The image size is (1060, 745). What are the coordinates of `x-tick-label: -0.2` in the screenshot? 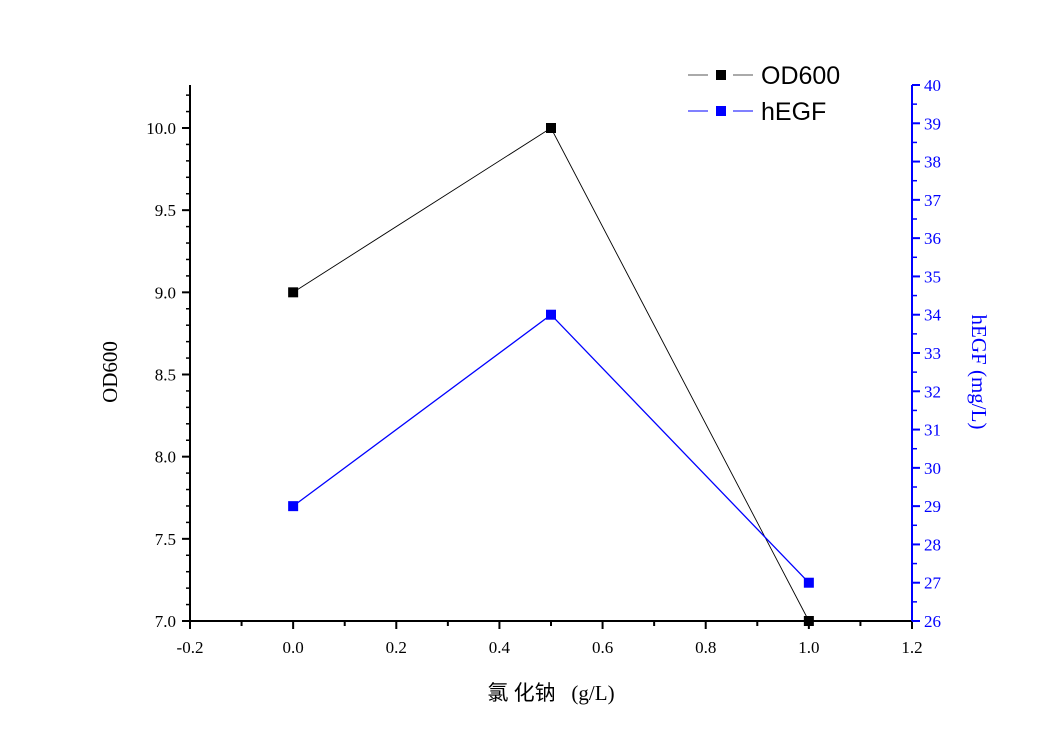 It's located at (190, 647).